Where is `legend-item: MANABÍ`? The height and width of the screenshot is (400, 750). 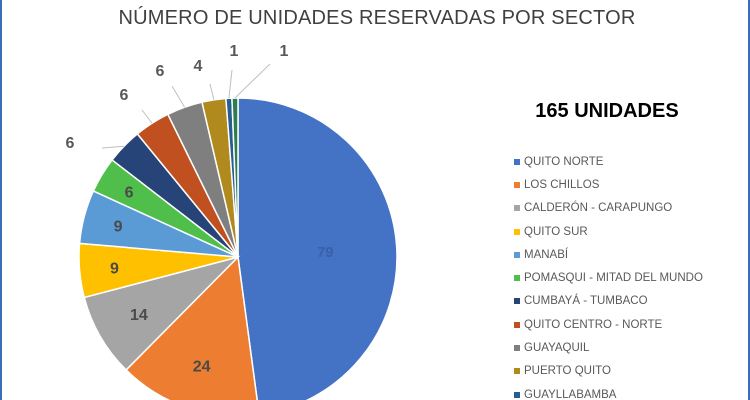
legend-item: MANABÍ is located at coordinates (608, 254).